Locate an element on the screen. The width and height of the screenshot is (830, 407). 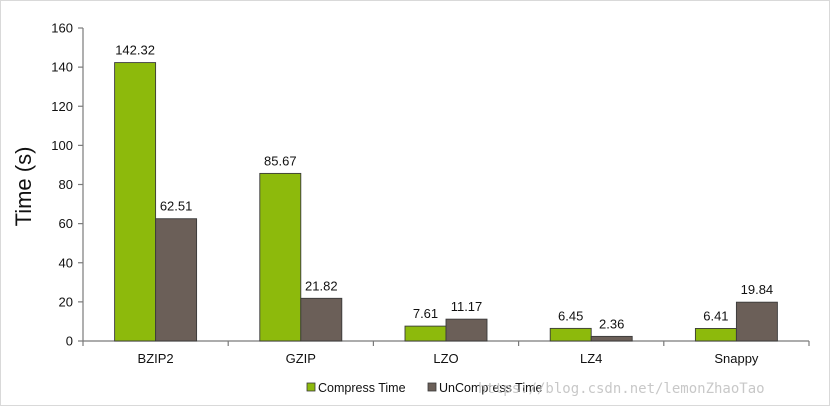
x-category-label: LZ4 is located at coordinates (591, 358).